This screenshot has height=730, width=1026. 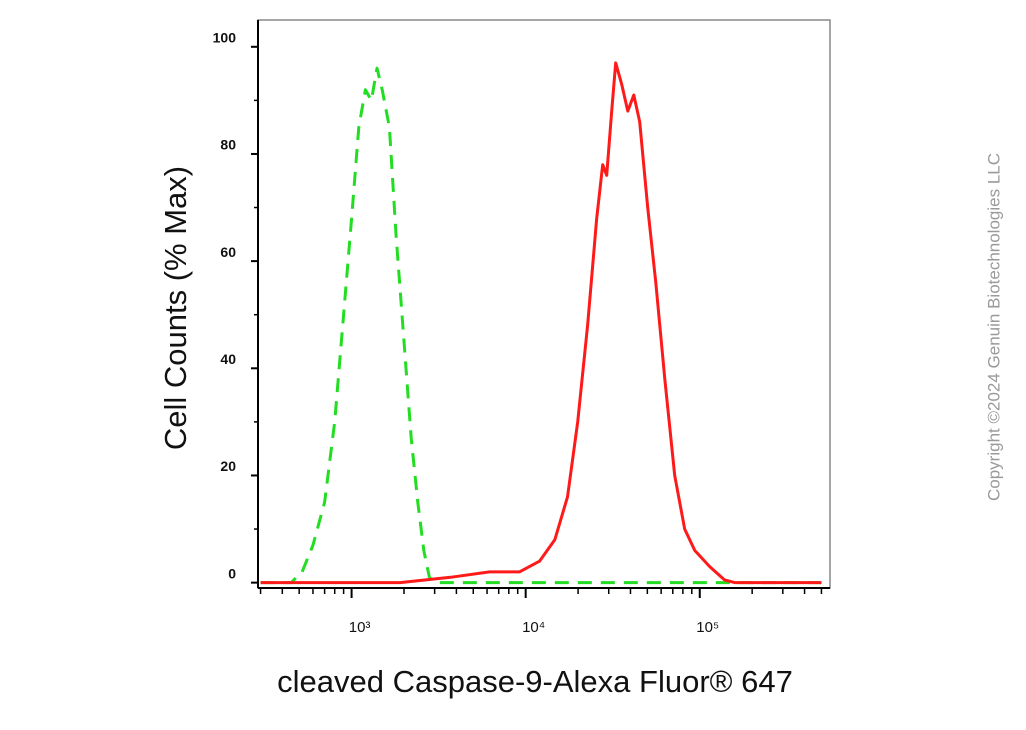 What do you see at coordinates (228, 359) in the screenshot?
I see `y-tick-label: 40` at bounding box center [228, 359].